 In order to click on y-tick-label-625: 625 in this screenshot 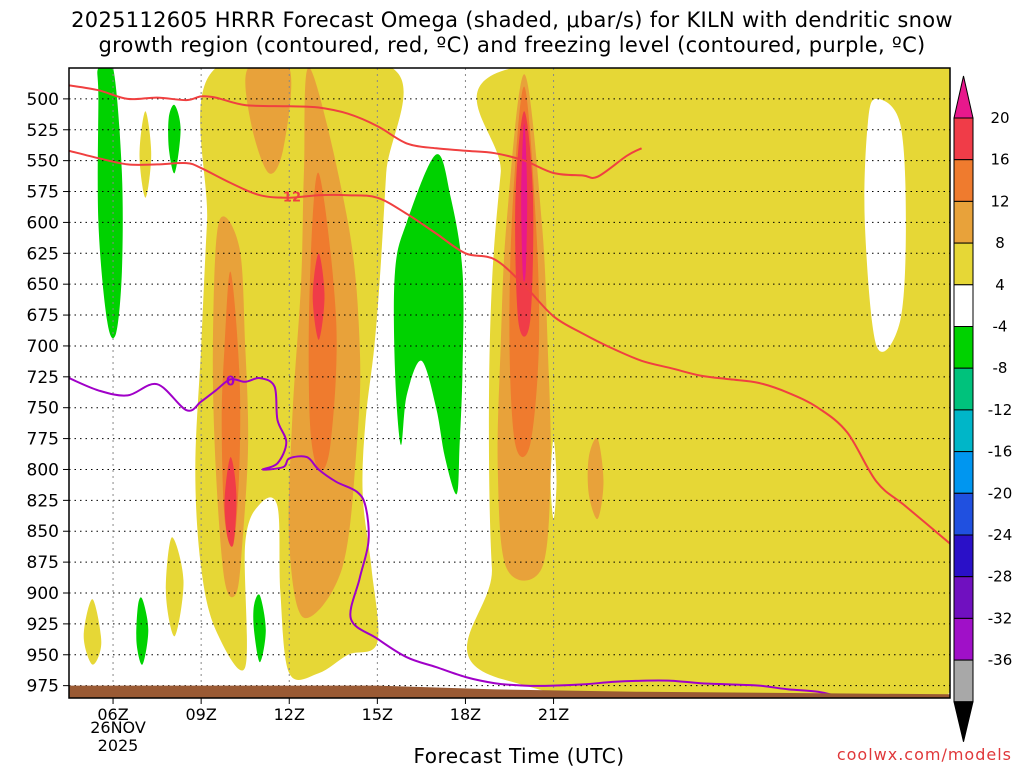, I will do `click(43, 254)`.